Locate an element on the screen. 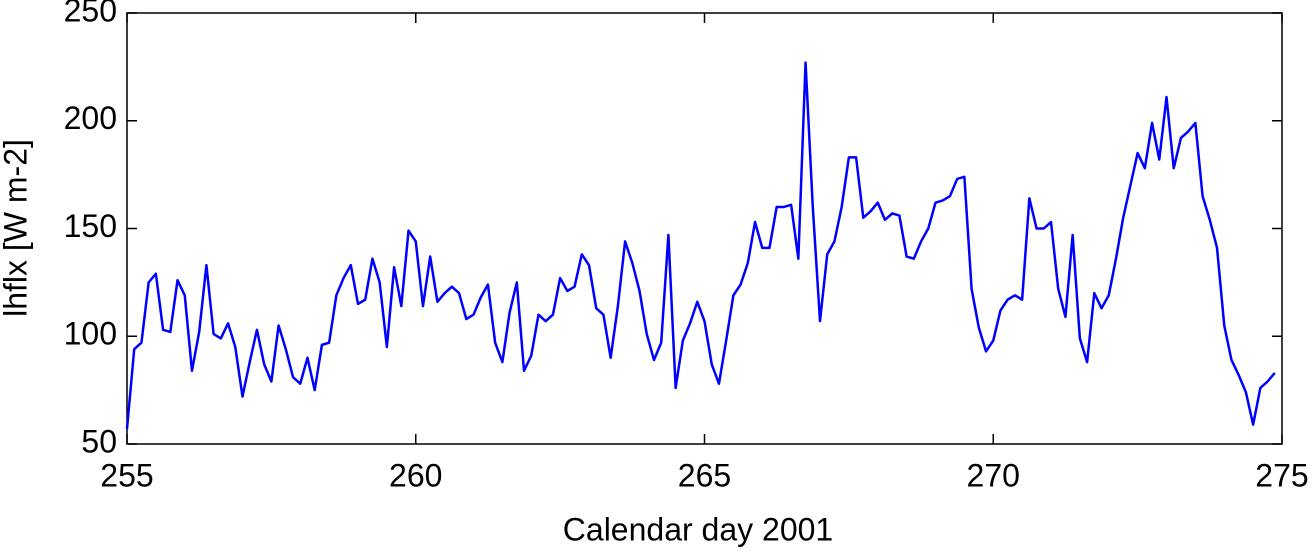  y-tick-label: 200 is located at coordinates (90, 118).